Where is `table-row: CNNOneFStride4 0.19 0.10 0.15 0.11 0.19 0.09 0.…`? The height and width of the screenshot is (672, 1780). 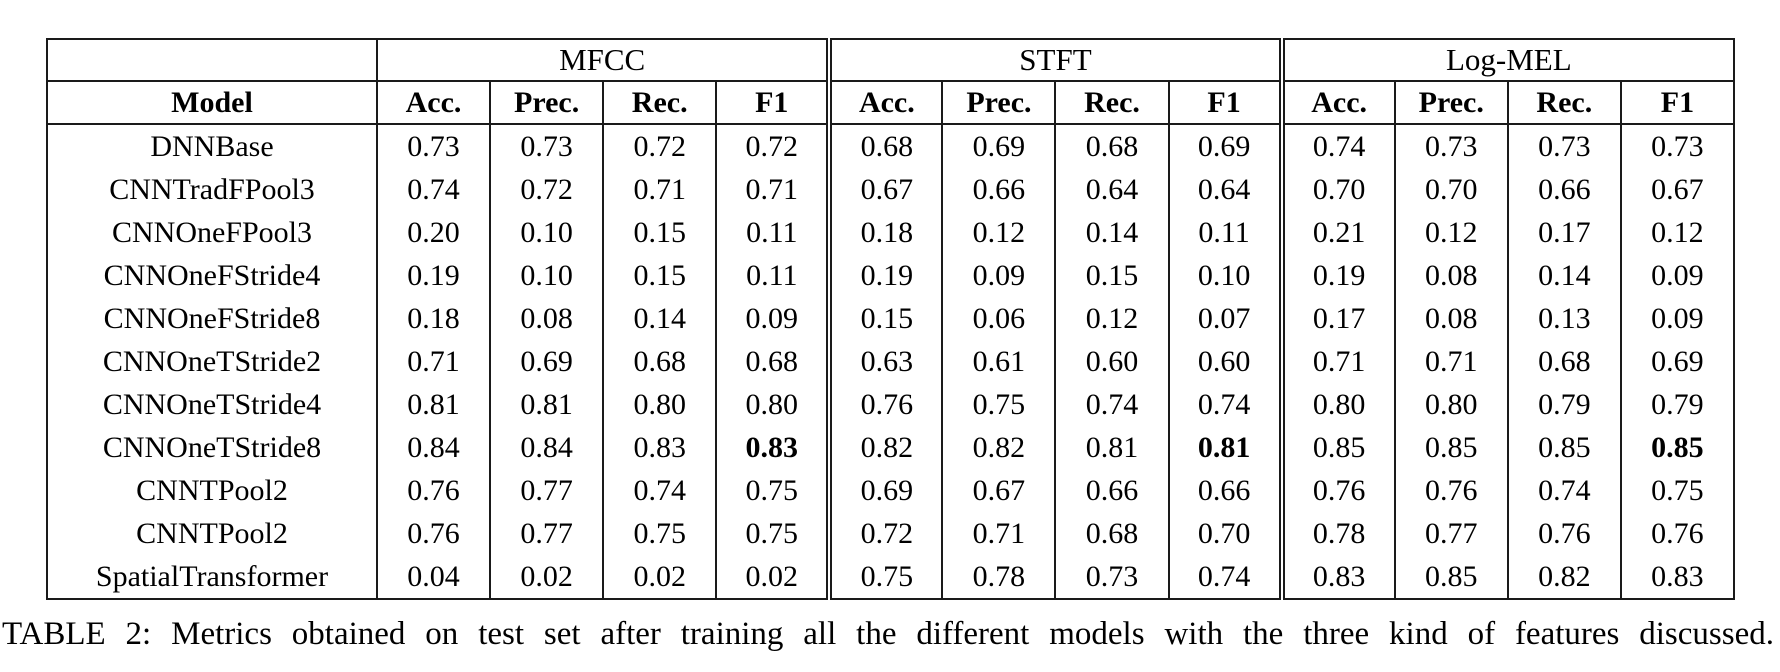
table-row: CNNOneFStride4 0.19 0.10 0.15 0.11 0.19 0.09 0.… is located at coordinates (891, 275).